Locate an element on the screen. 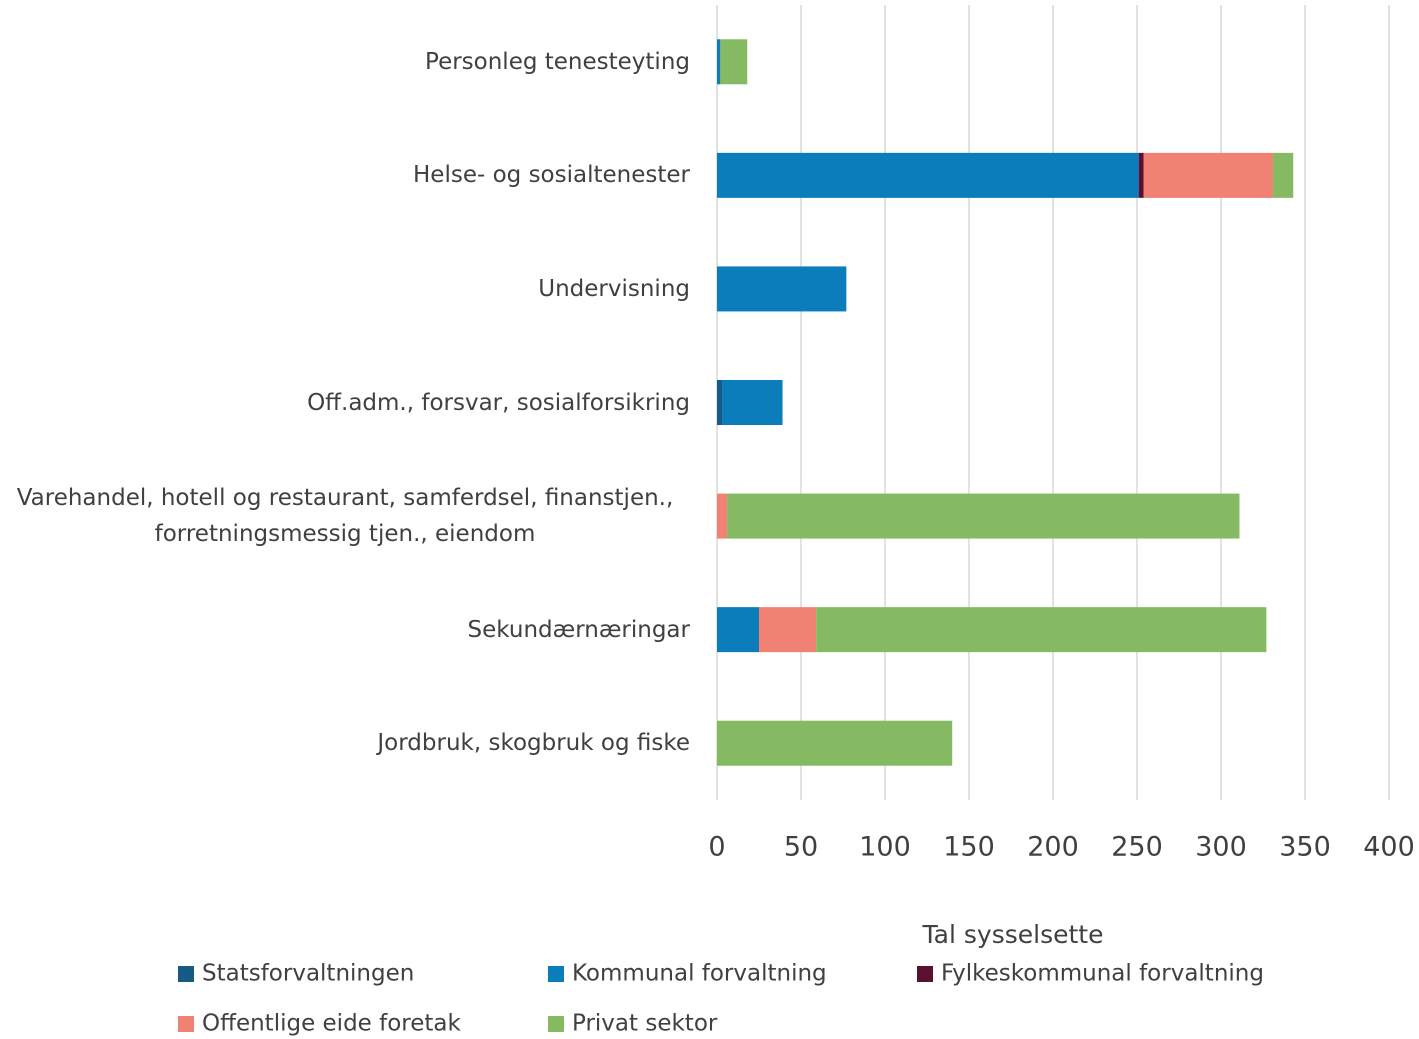 This screenshot has width=1419, height=1039. x-tick-label: 50 is located at coordinates (801, 847).